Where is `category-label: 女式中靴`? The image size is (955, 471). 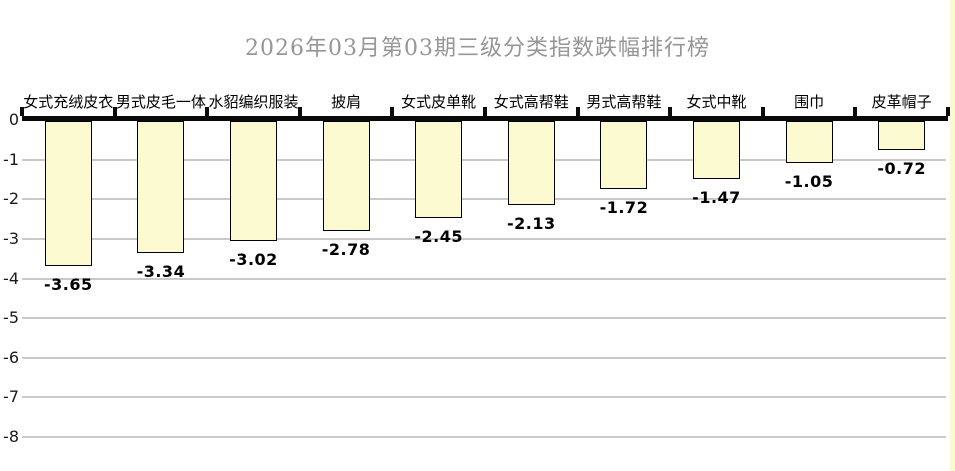
category-label: 女式中靴 is located at coordinates (716, 102).